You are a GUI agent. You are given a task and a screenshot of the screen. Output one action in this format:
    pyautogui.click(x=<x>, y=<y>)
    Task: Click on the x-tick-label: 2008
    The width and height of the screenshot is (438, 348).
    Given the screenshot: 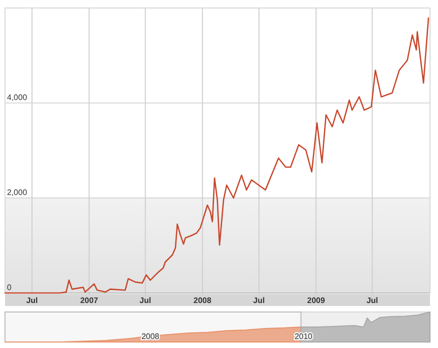 What is the action you would take?
    pyautogui.click(x=203, y=300)
    